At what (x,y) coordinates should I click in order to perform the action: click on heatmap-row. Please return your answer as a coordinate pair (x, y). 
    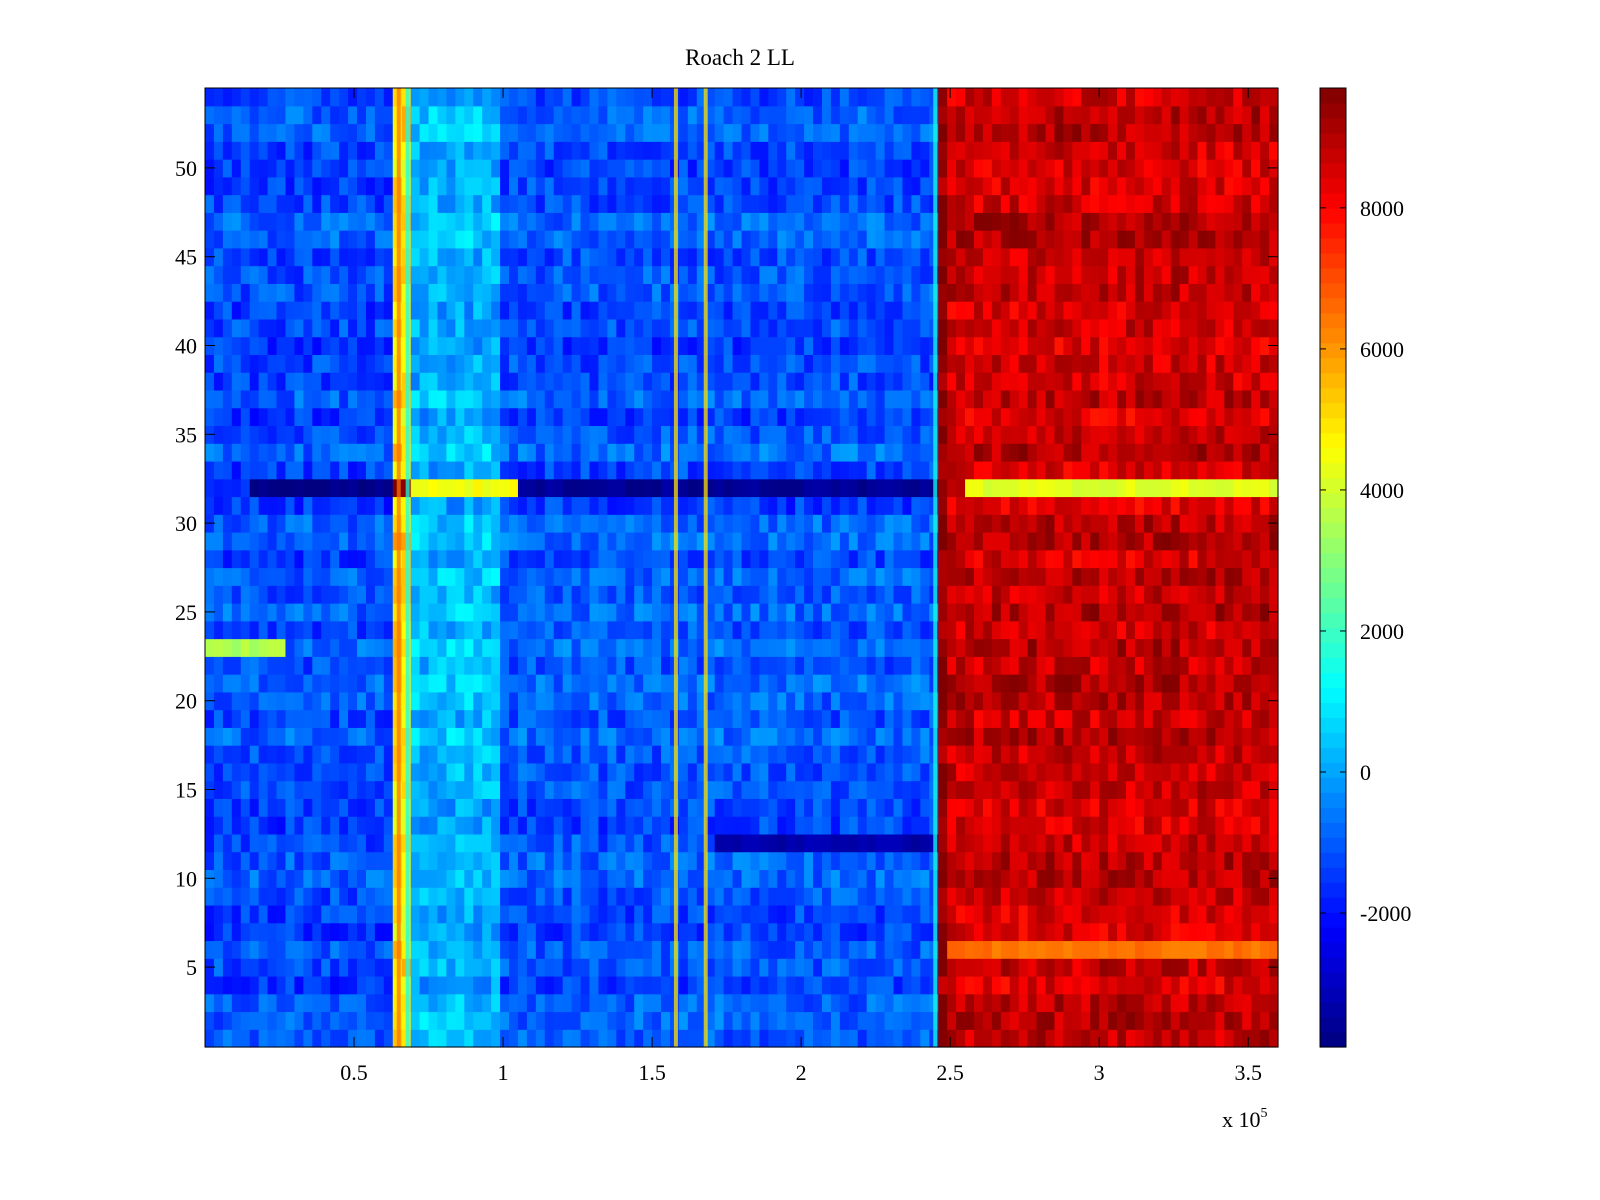
    Looking at the image, I should click on (742, 807).